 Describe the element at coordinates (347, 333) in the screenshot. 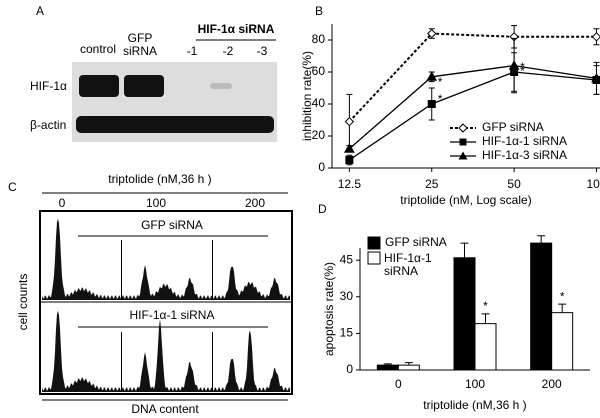

I see `y-tick-label: 15` at that location.